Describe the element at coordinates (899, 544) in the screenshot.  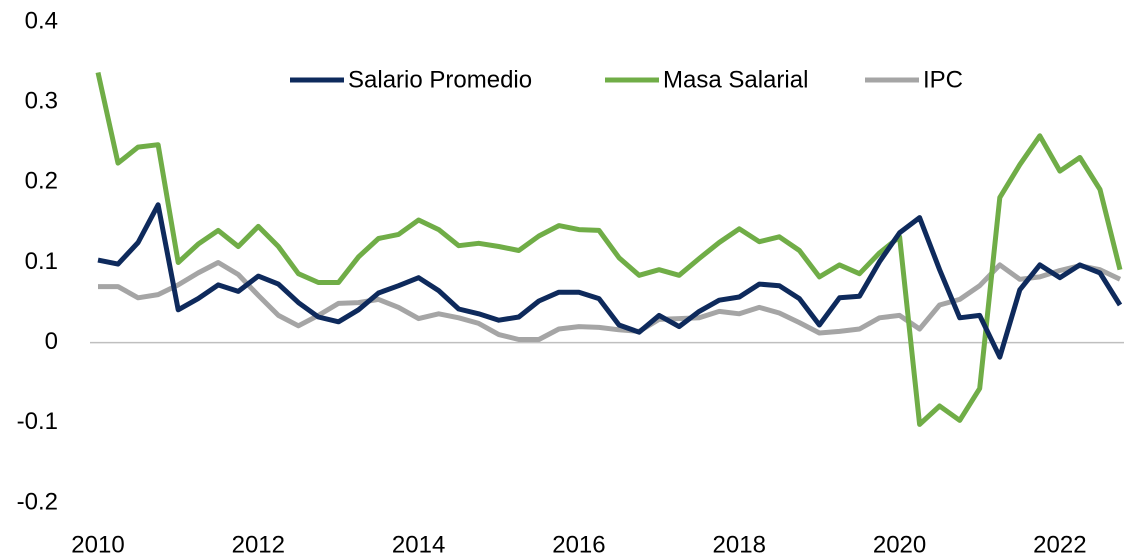
I see `x-tick-label: 2020` at that location.